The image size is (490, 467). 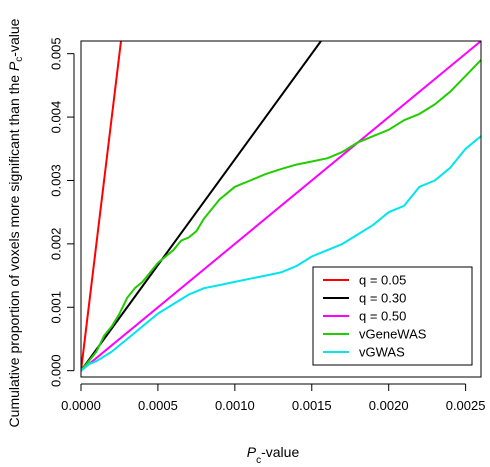 I want to click on y-title-after: -value, so click(x=14, y=37).